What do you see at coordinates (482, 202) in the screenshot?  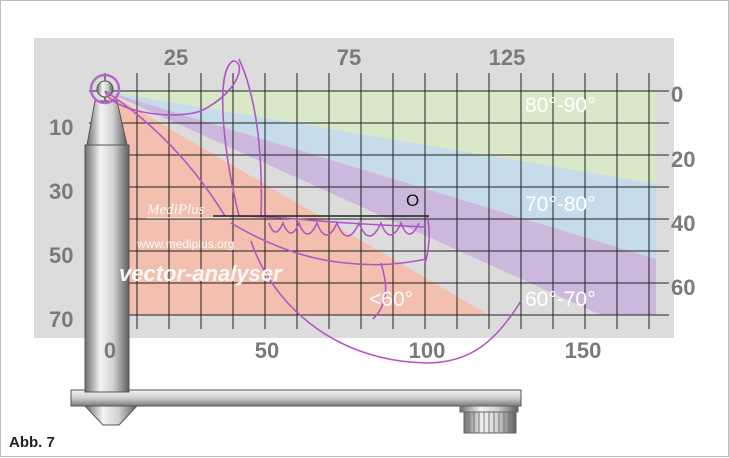 I see `zone-labels: 80°-90° 70°-80° 60°-70° <60°` at bounding box center [482, 202].